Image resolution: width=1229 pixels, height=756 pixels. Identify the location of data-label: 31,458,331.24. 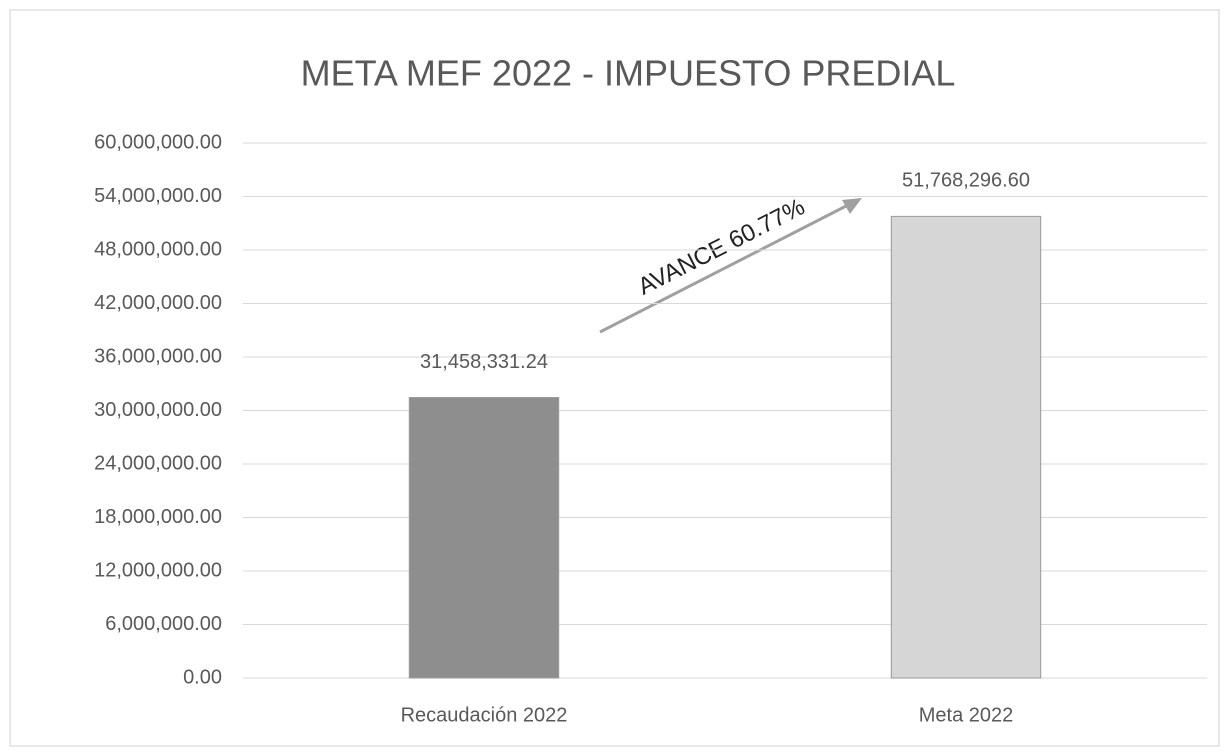
(484, 362).